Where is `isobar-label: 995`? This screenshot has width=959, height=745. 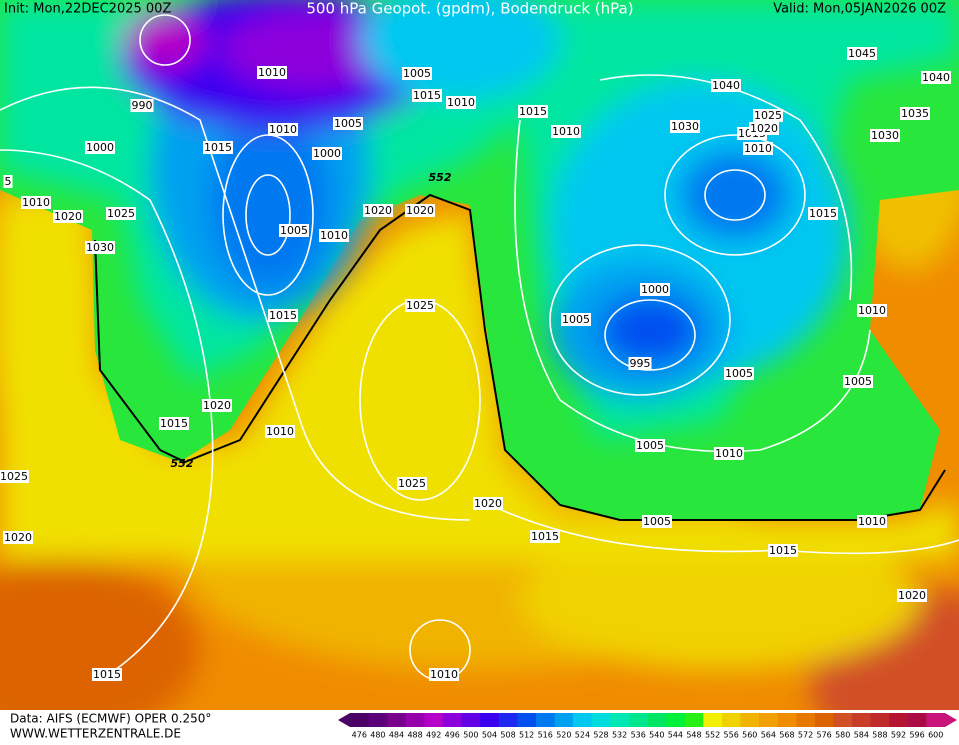 isobar-label: 995 is located at coordinates (640, 363).